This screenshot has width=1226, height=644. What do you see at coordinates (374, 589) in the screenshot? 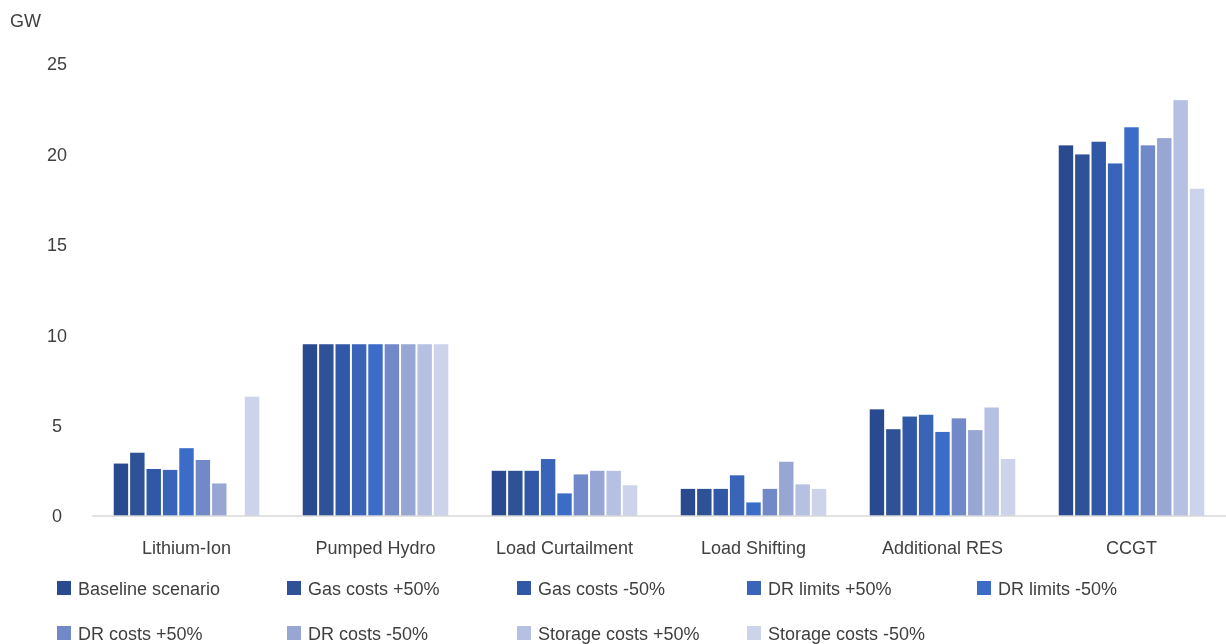
I see `legend-label: Gas costs +50%` at bounding box center [374, 589].